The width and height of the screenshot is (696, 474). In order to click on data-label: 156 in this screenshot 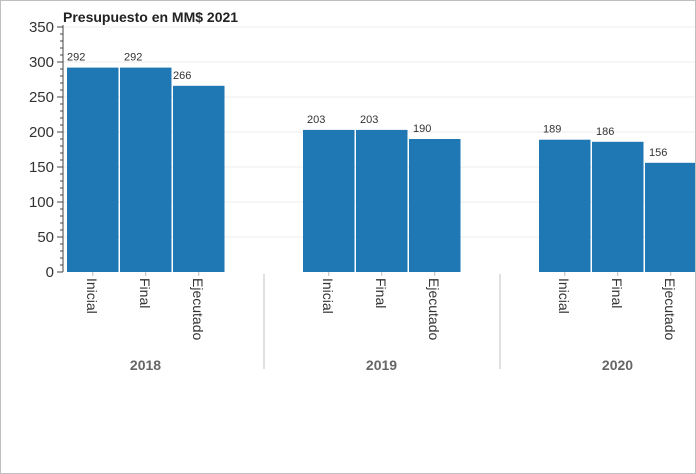, I will do `click(658, 153)`.